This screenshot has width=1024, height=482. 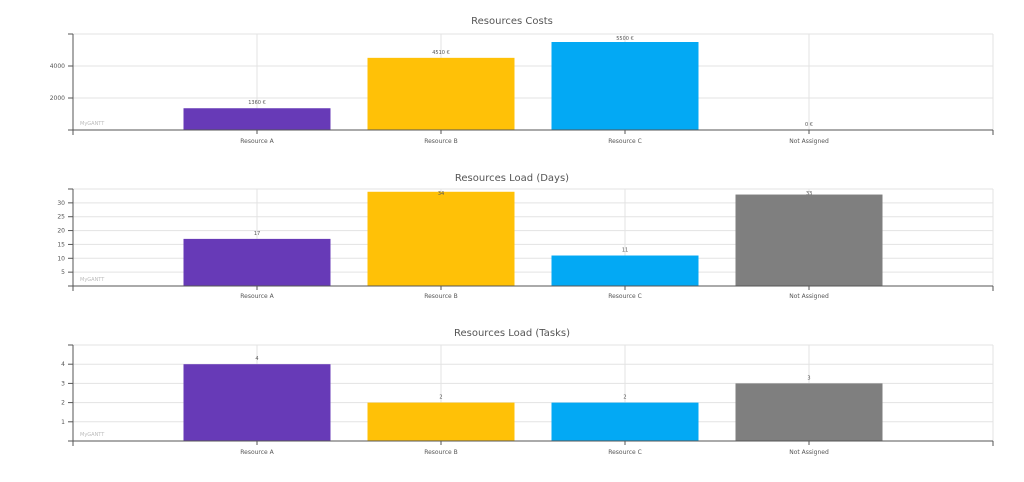 What do you see at coordinates (61, 217) in the screenshot?
I see `y-tick-label: 25` at bounding box center [61, 217].